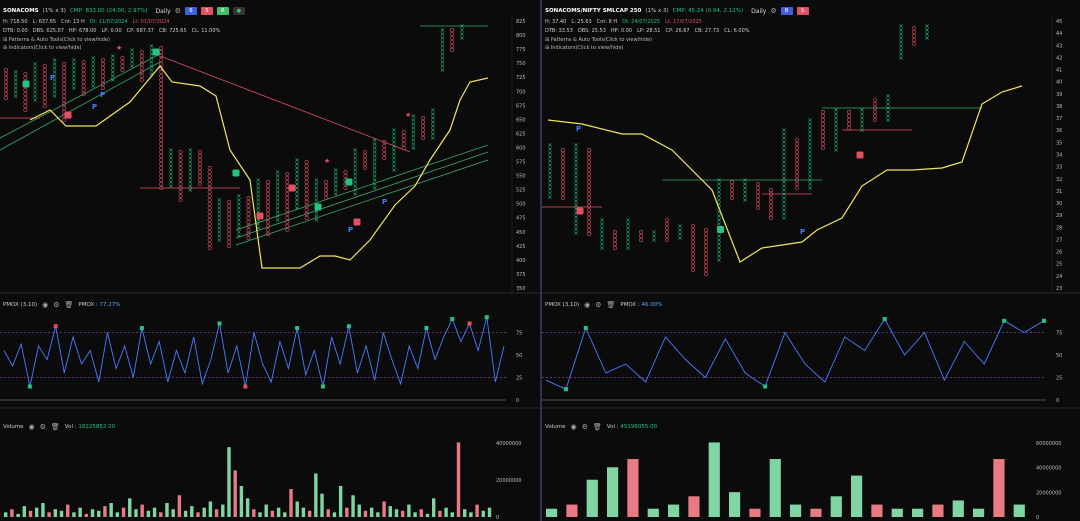 The image size is (1080, 521). Describe the element at coordinates (521, 50) in the screenshot. I see `price-tick-label: 775` at that location.